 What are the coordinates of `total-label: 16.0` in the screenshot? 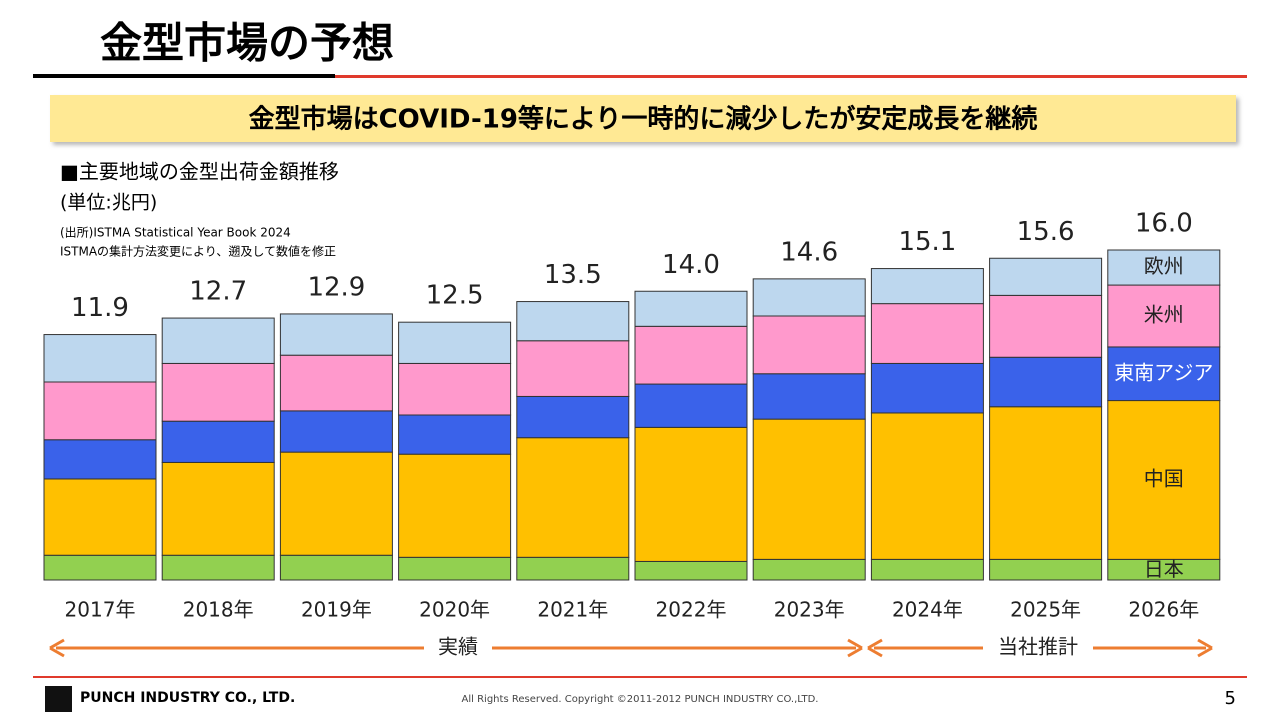 It's located at (1164, 224).